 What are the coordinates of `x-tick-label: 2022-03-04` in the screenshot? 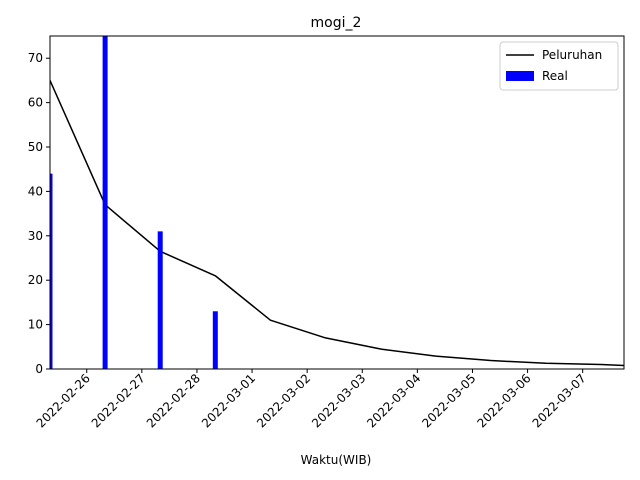 It's located at (393, 400).